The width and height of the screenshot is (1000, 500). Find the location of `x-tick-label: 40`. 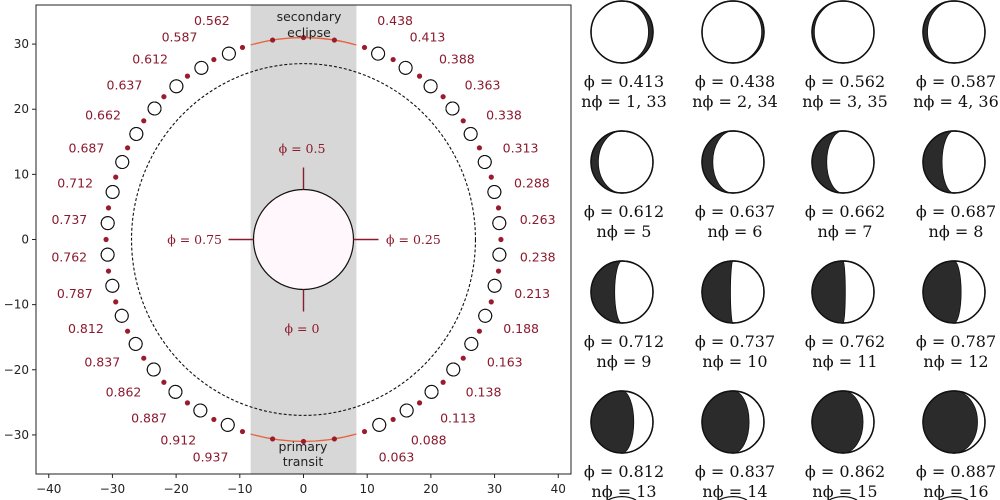

x-tick-label: 40 is located at coordinates (558, 489).